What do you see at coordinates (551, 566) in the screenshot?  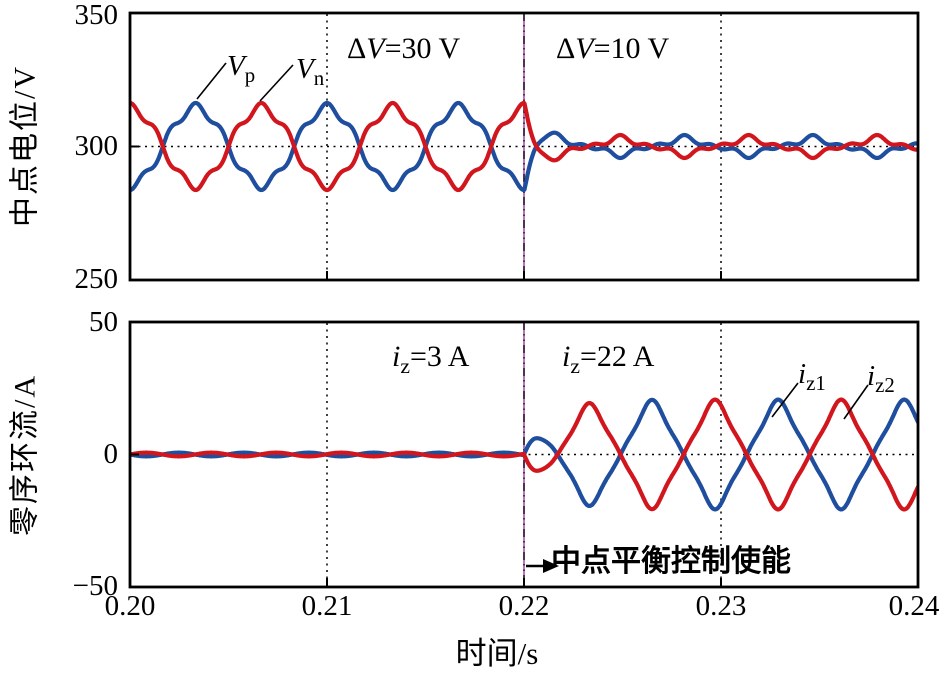 I see `event-arrow-head-icon` at bounding box center [551, 566].